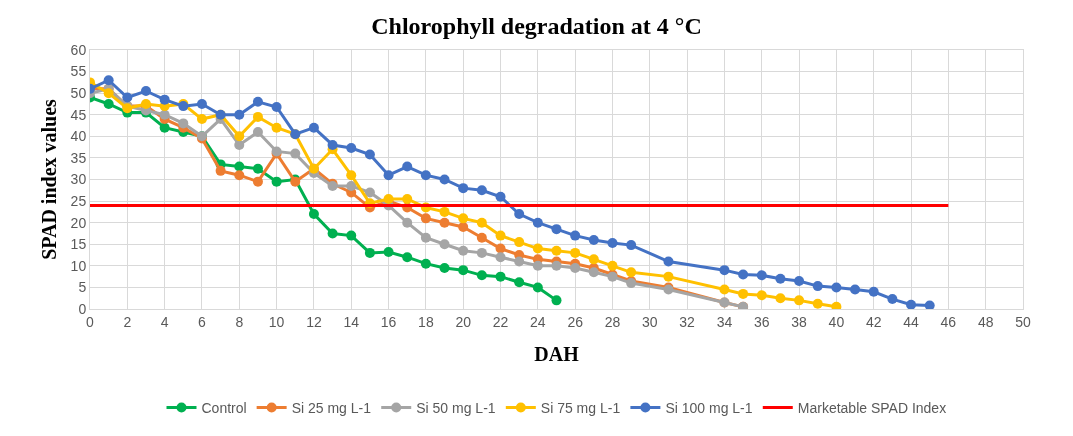 The width and height of the screenshot is (1073, 436). What do you see at coordinates (224, 407) in the screenshot?
I see `legend-label: Control` at bounding box center [224, 407].